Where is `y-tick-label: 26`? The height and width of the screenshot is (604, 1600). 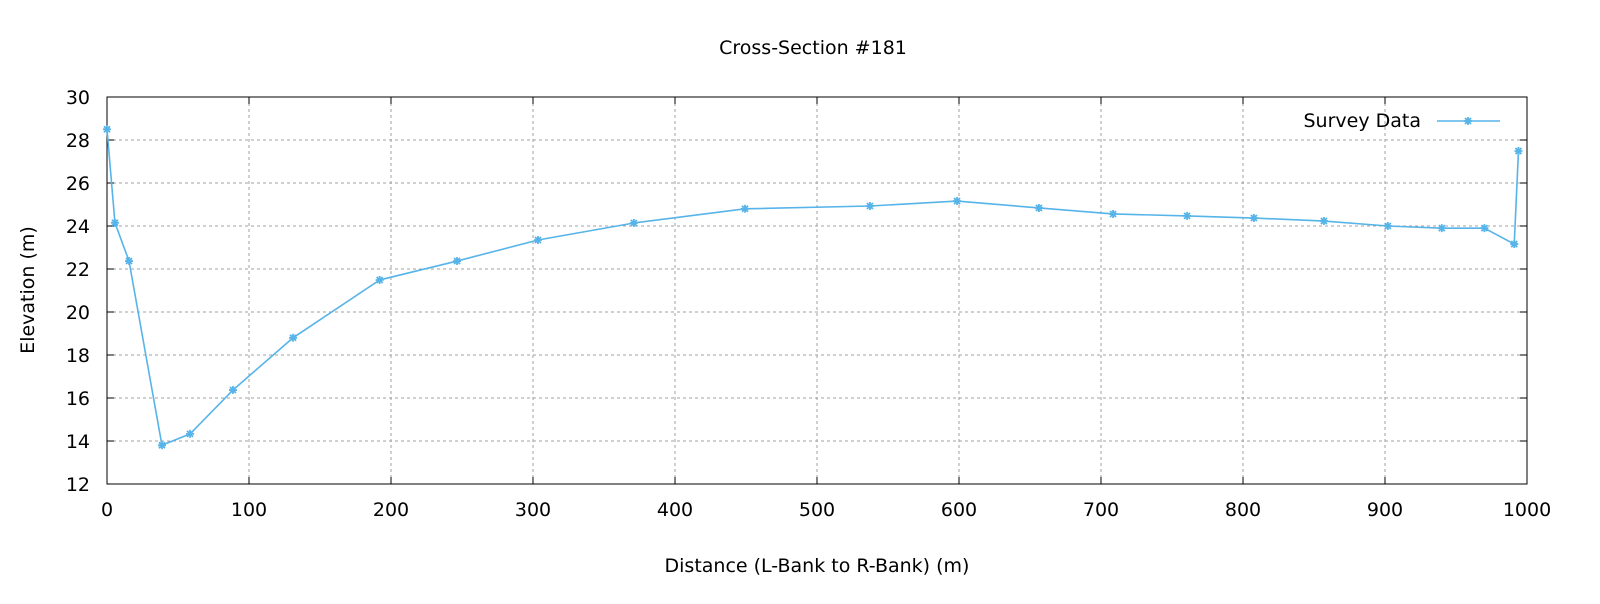
y-tick-label: 26 is located at coordinates (78, 184).